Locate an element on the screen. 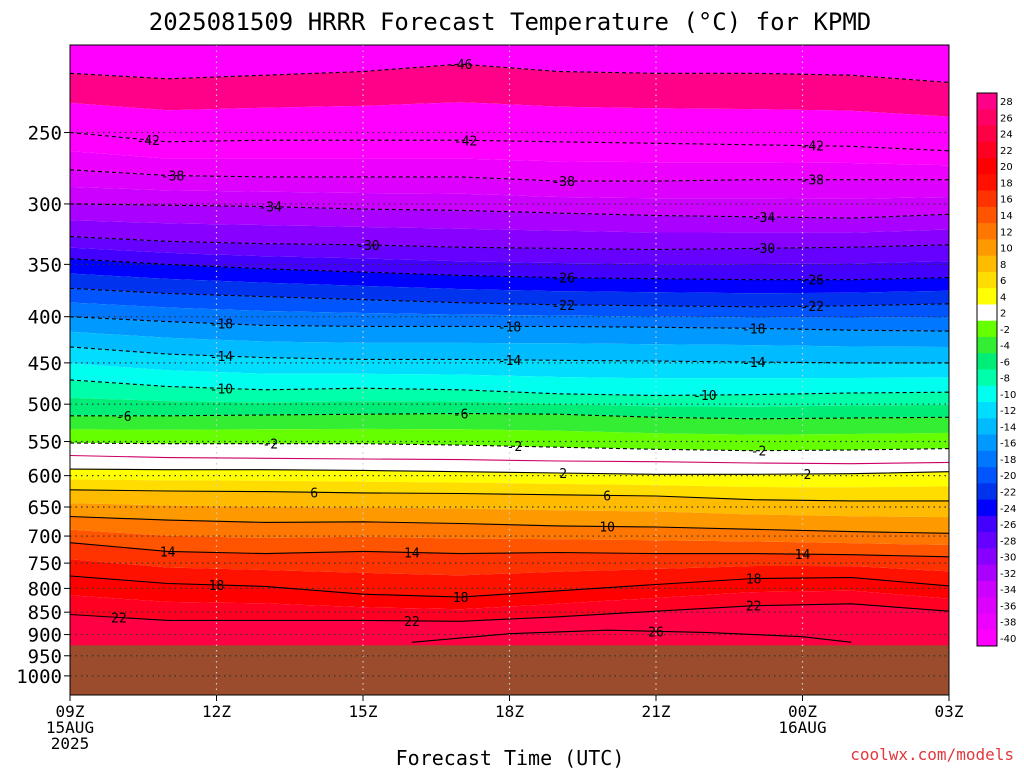 The height and width of the screenshot is (768, 1024). x-tick-label: 18Z is located at coordinates (509, 711).